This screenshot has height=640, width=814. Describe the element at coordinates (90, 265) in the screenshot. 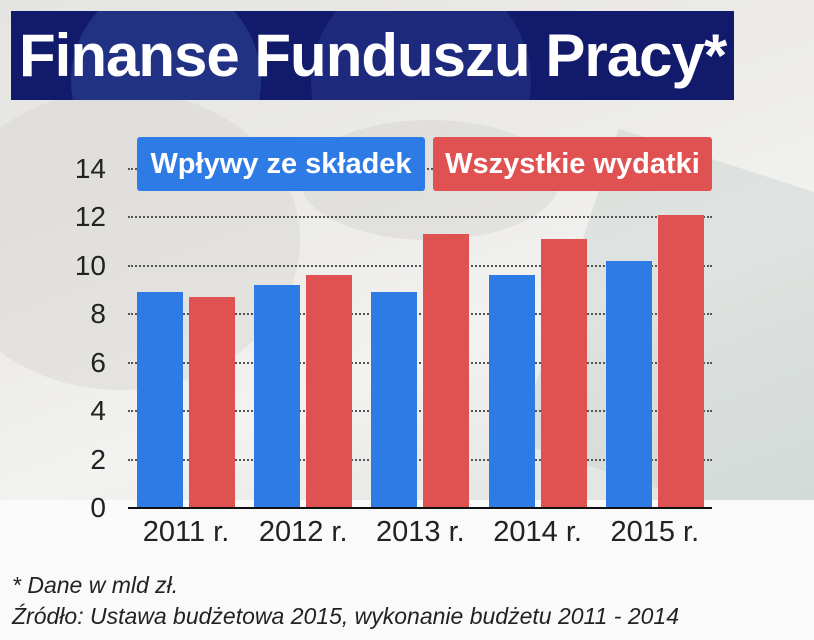

I see `y-tick-label: 10` at that location.